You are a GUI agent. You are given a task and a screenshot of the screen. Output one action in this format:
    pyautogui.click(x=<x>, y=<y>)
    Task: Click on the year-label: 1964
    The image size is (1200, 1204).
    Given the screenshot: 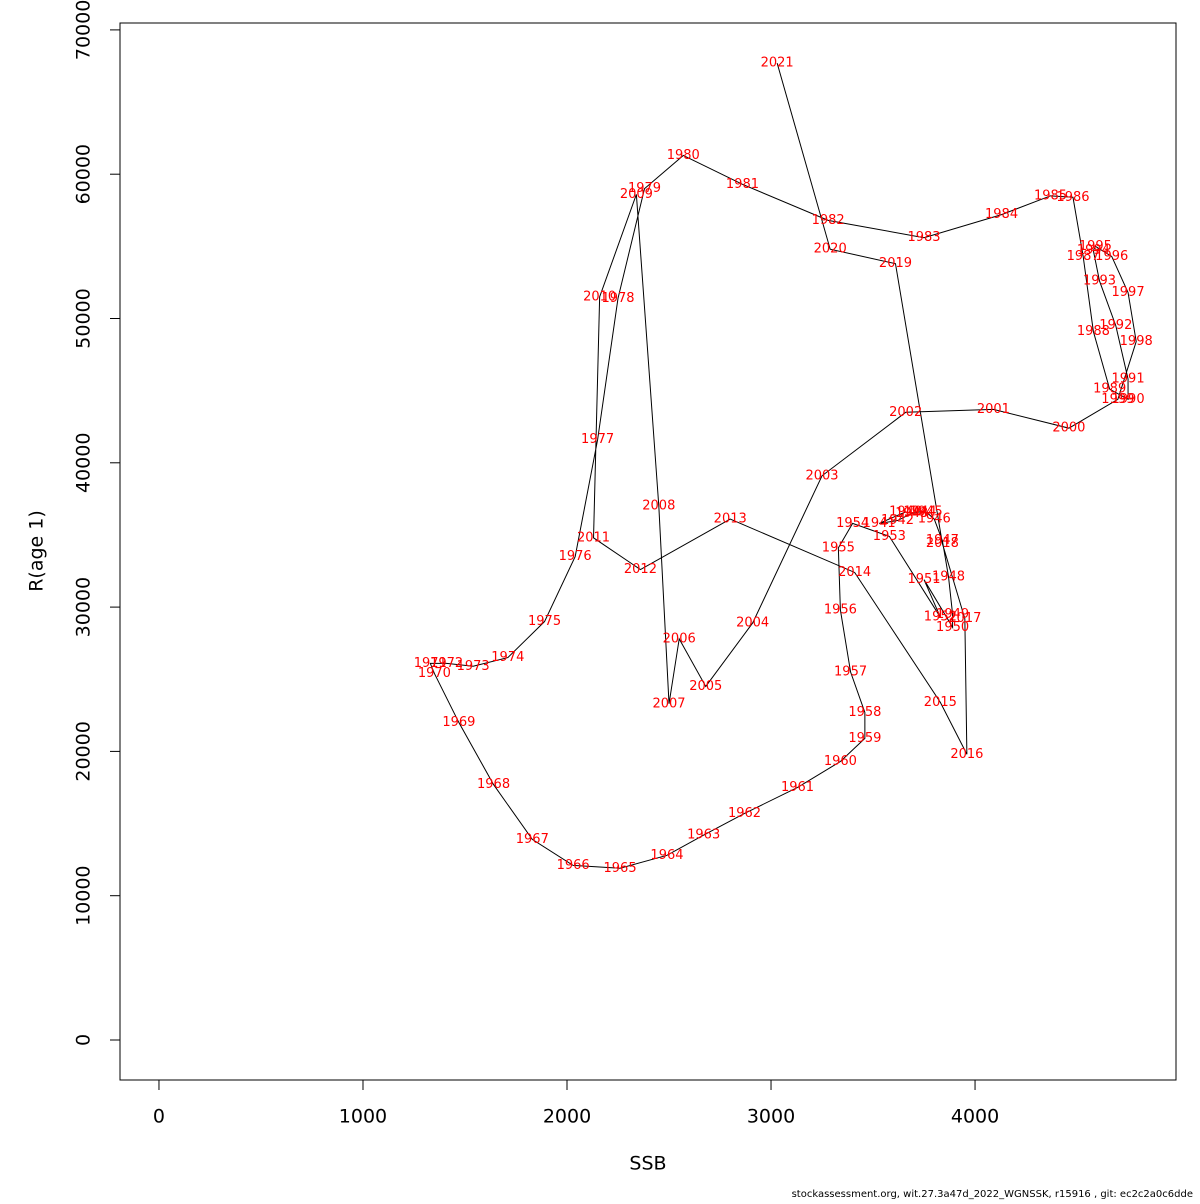 What is the action you would take?
    pyautogui.click(x=666, y=855)
    